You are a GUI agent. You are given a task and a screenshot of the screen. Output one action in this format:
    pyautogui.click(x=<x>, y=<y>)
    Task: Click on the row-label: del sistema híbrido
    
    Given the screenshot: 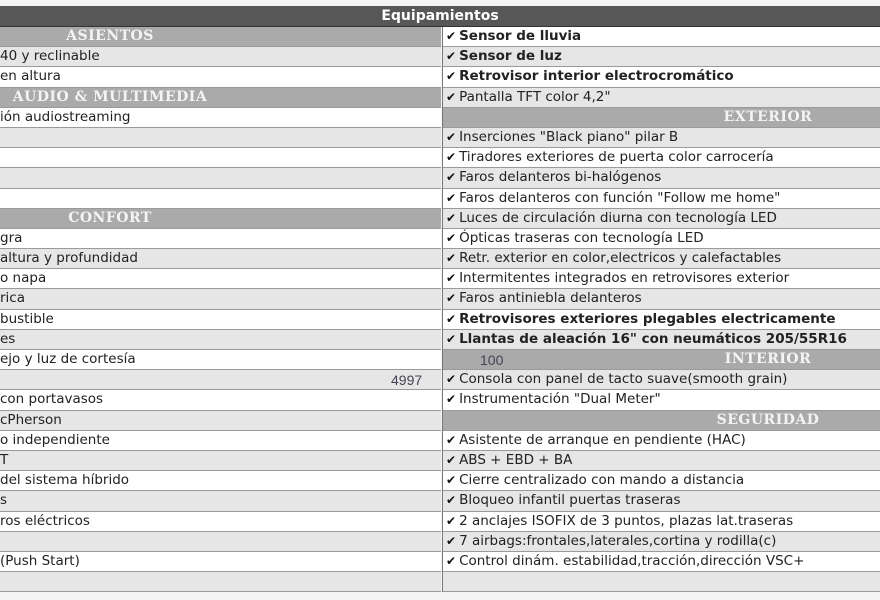 What is the action you would take?
    pyautogui.click(x=65, y=480)
    